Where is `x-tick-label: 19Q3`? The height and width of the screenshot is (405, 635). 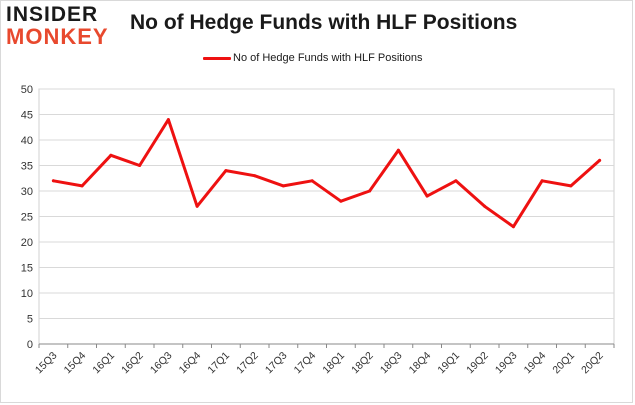
x-tick-label: 19Q3 is located at coordinates (506, 363).